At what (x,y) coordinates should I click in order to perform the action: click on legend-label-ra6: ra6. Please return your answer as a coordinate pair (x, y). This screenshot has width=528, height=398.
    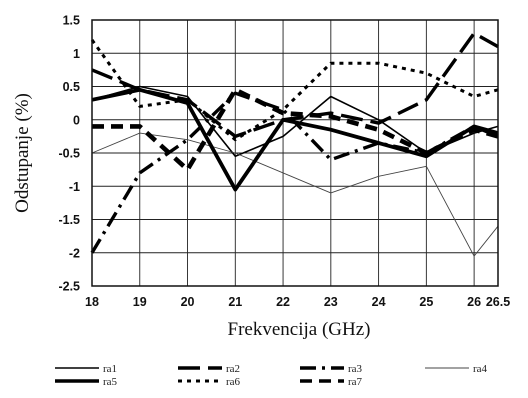
    Looking at the image, I should click on (233, 382).